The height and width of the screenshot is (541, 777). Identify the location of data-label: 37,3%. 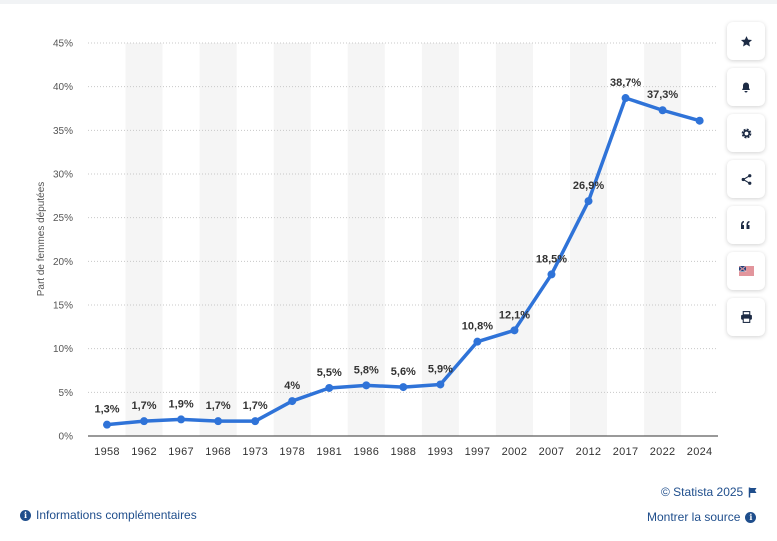
(662, 95).